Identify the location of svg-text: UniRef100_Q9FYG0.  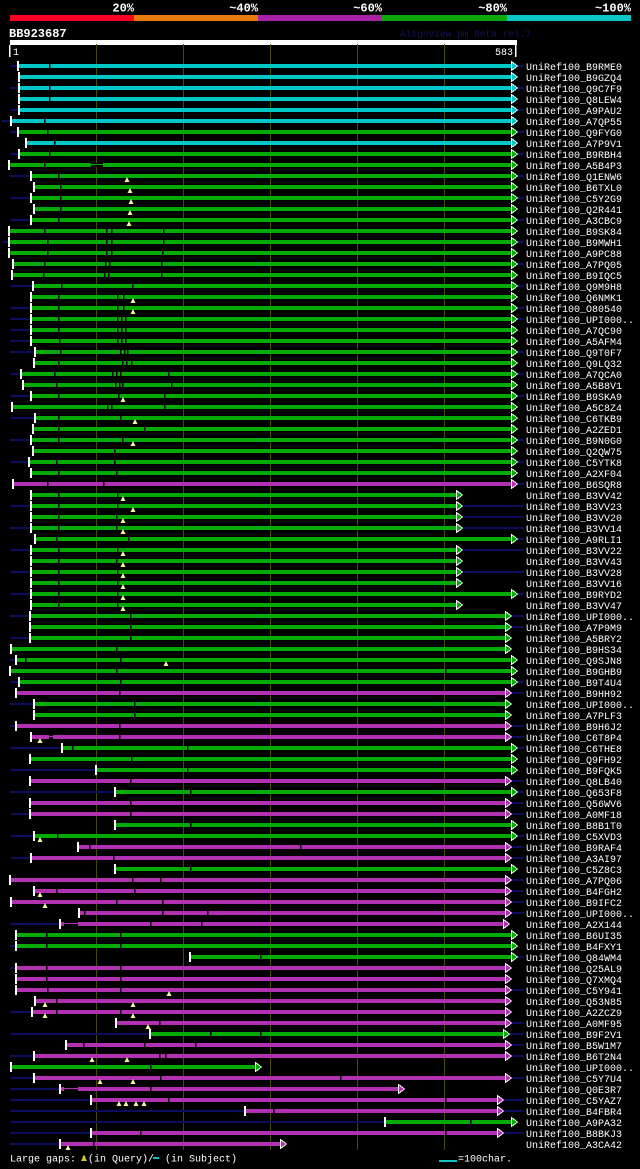
(574, 134).